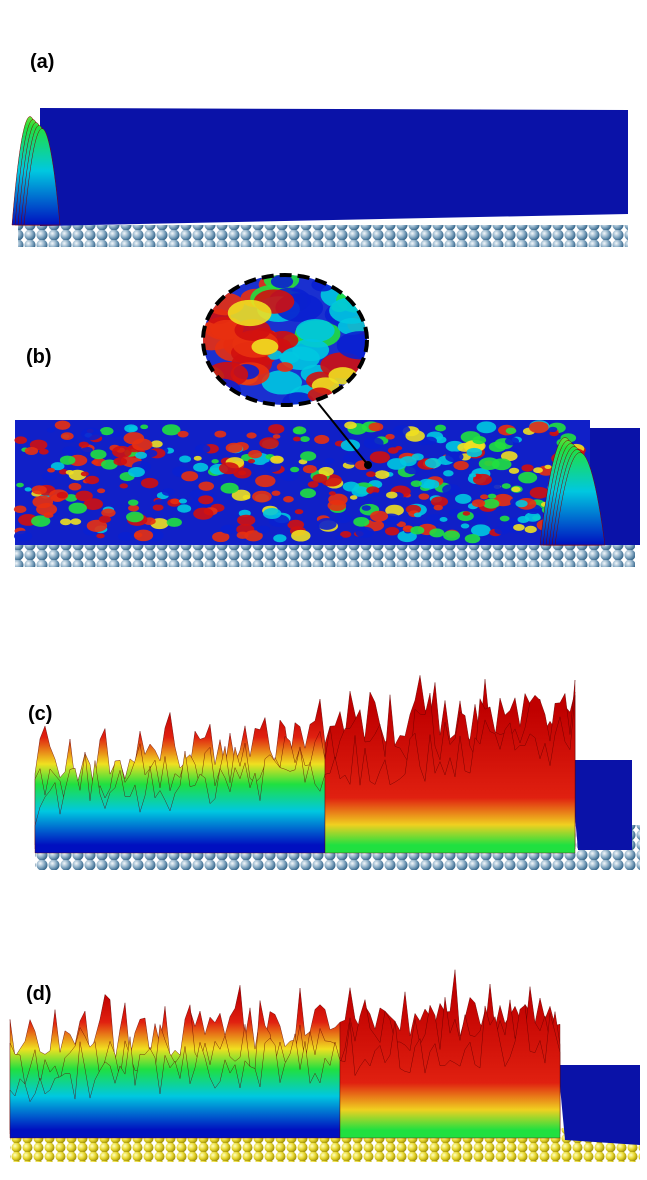 Image resolution: width=647 pixels, height=1180 pixels. I want to click on panel-label: (d), so click(39, 994).